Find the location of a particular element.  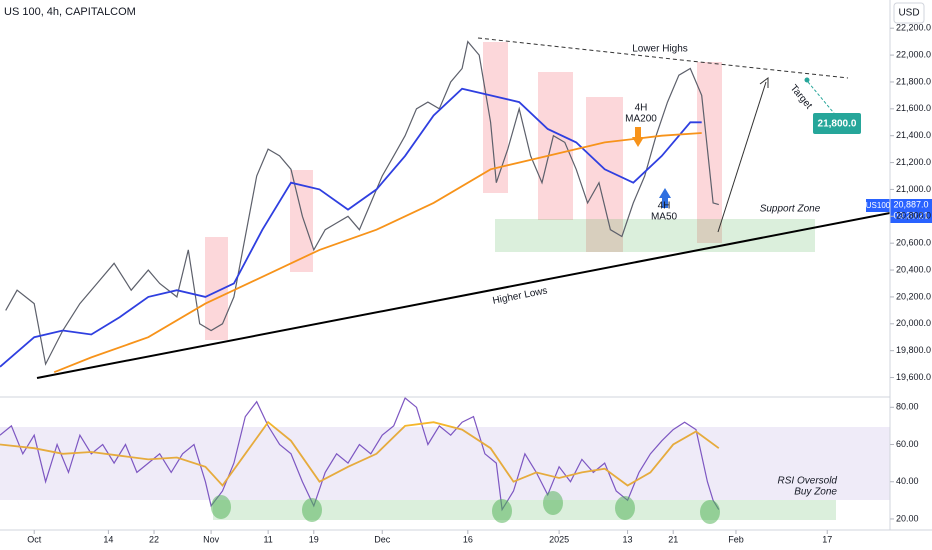

target-dot is located at coordinates (807, 80).